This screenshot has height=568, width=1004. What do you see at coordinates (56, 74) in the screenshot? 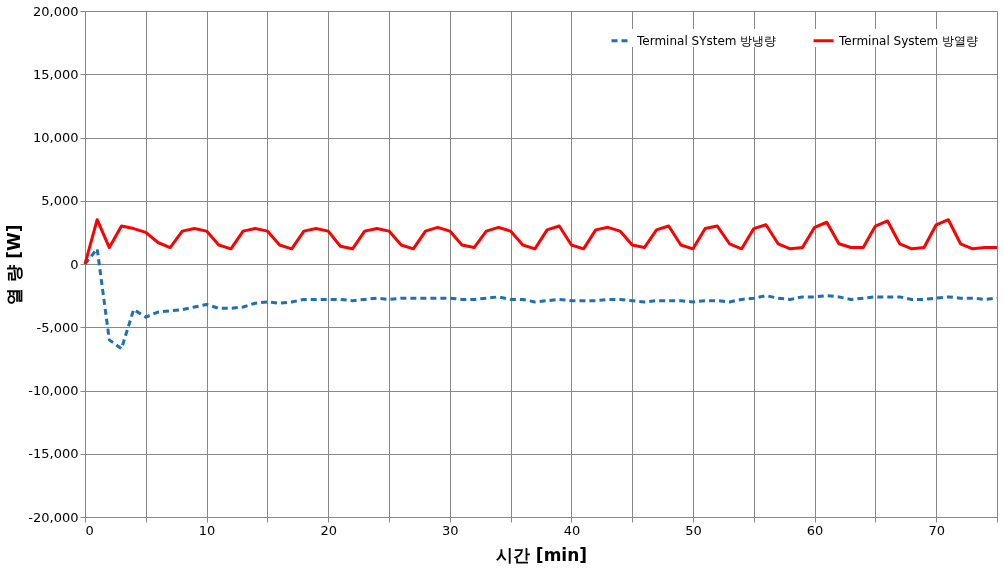
I see `y-tick-label: 15,000` at bounding box center [56, 74].